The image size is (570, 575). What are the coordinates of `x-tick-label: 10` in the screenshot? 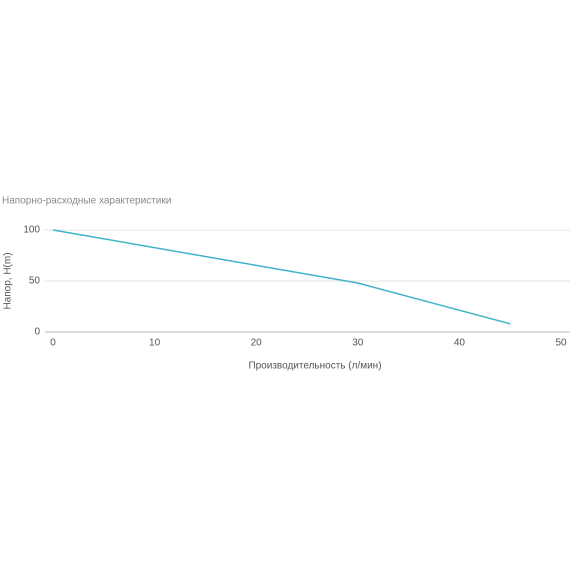 It's located at (155, 343).